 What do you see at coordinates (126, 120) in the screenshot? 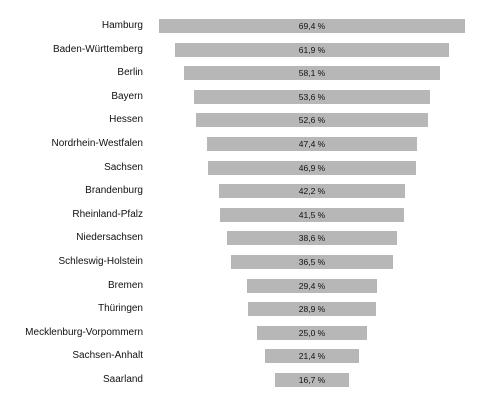
I see `category-label: Hessen` at bounding box center [126, 120].